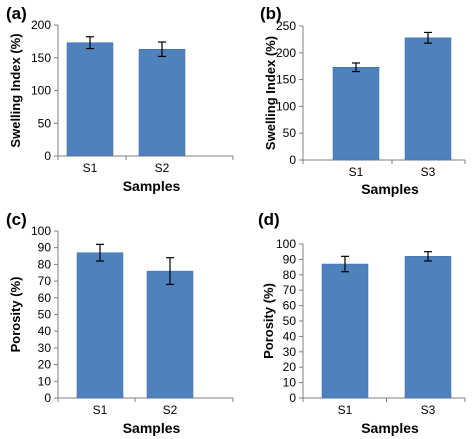 The width and height of the screenshot is (474, 439). I want to click on panel-label: (a), so click(16, 13).